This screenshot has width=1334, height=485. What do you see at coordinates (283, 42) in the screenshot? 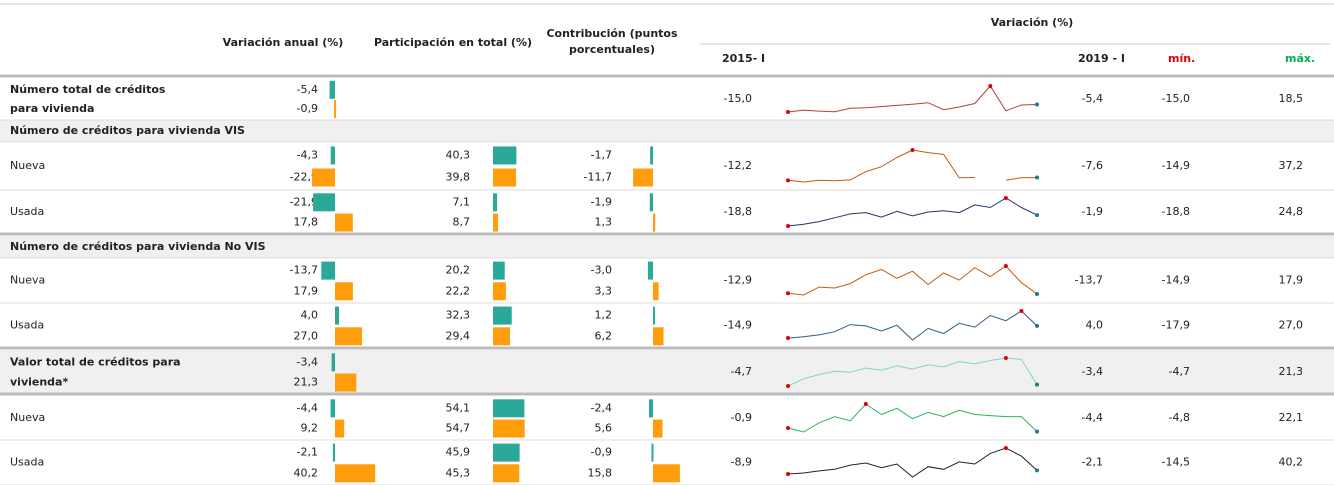
I see `header-annual: Variación anual (%)` at bounding box center [283, 42].